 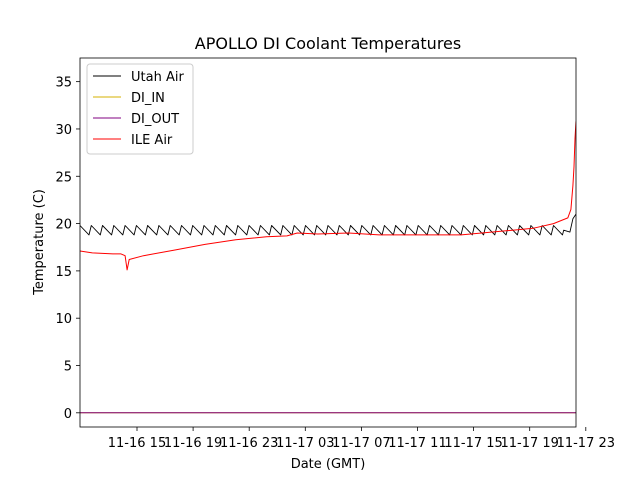 What do you see at coordinates (63, 225) in the screenshot?
I see `y-tick-label: 20` at bounding box center [63, 225].